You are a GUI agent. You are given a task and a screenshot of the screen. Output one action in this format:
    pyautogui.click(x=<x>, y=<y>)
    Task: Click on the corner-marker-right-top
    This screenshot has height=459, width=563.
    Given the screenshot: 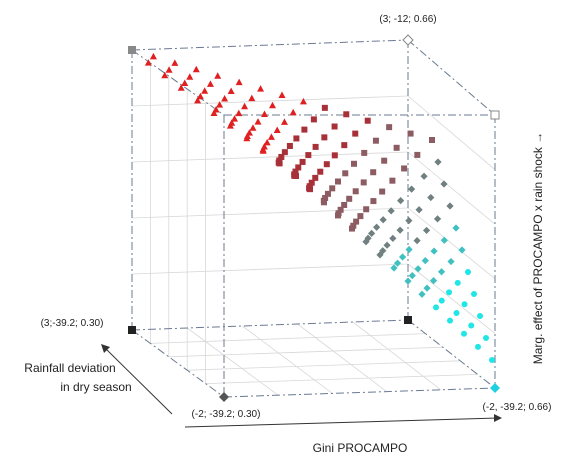 What is the action you would take?
    pyautogui.click(x=495, y=115)
    